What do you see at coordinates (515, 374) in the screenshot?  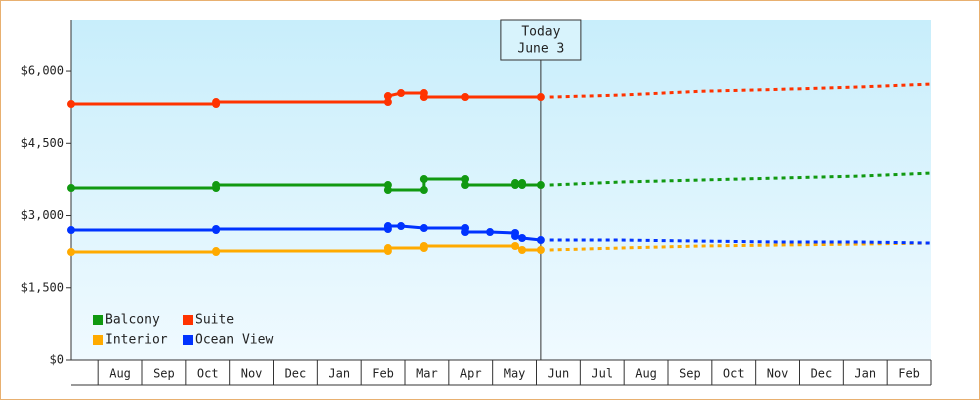 I see `x-tick-label: May` at bounding box center [515, 374].